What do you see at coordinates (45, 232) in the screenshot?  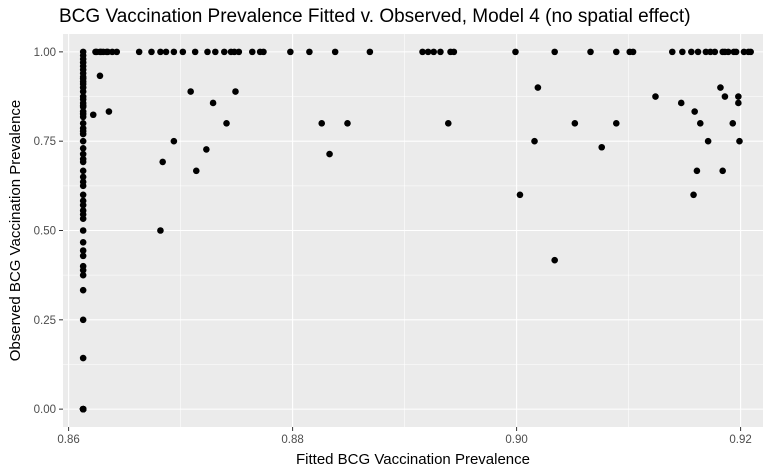 I see `y-tick-label: 0.50` at bounding box center [45, 232].